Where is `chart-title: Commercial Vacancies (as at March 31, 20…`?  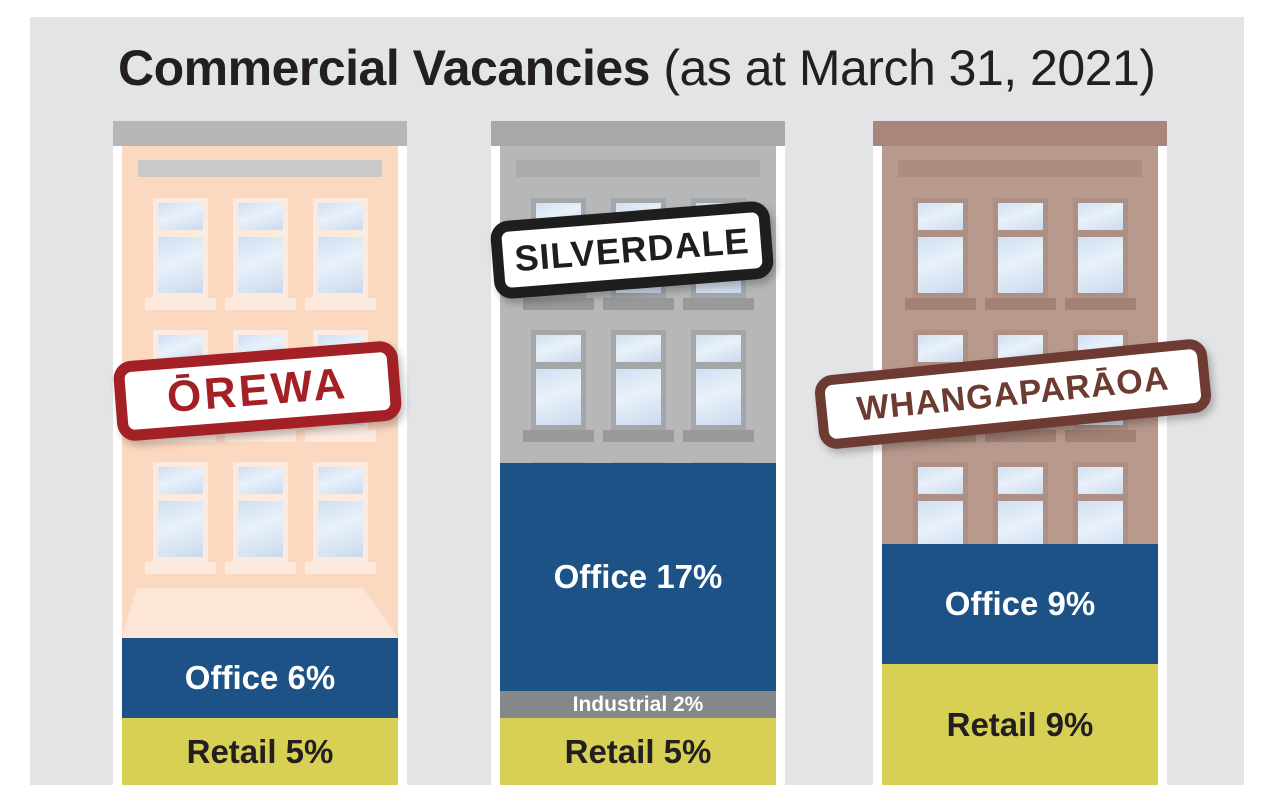 chart-title: Commercial Vacancies (as at March 31, 20… is located at coordinates (637, 68).